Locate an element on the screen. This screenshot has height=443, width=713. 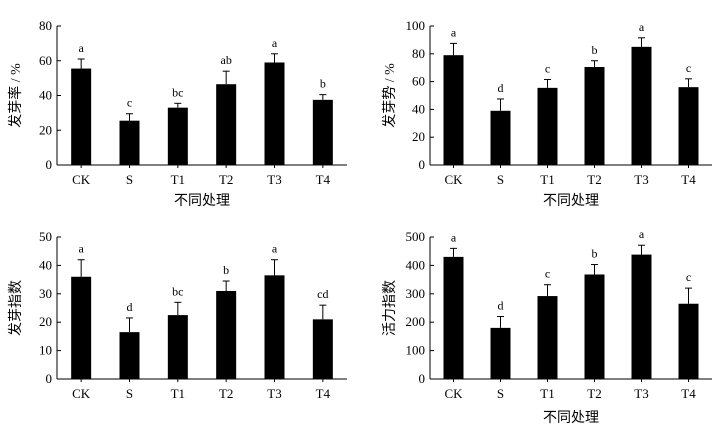
y-tick-label: 200 is located at coordinates (416, 321).